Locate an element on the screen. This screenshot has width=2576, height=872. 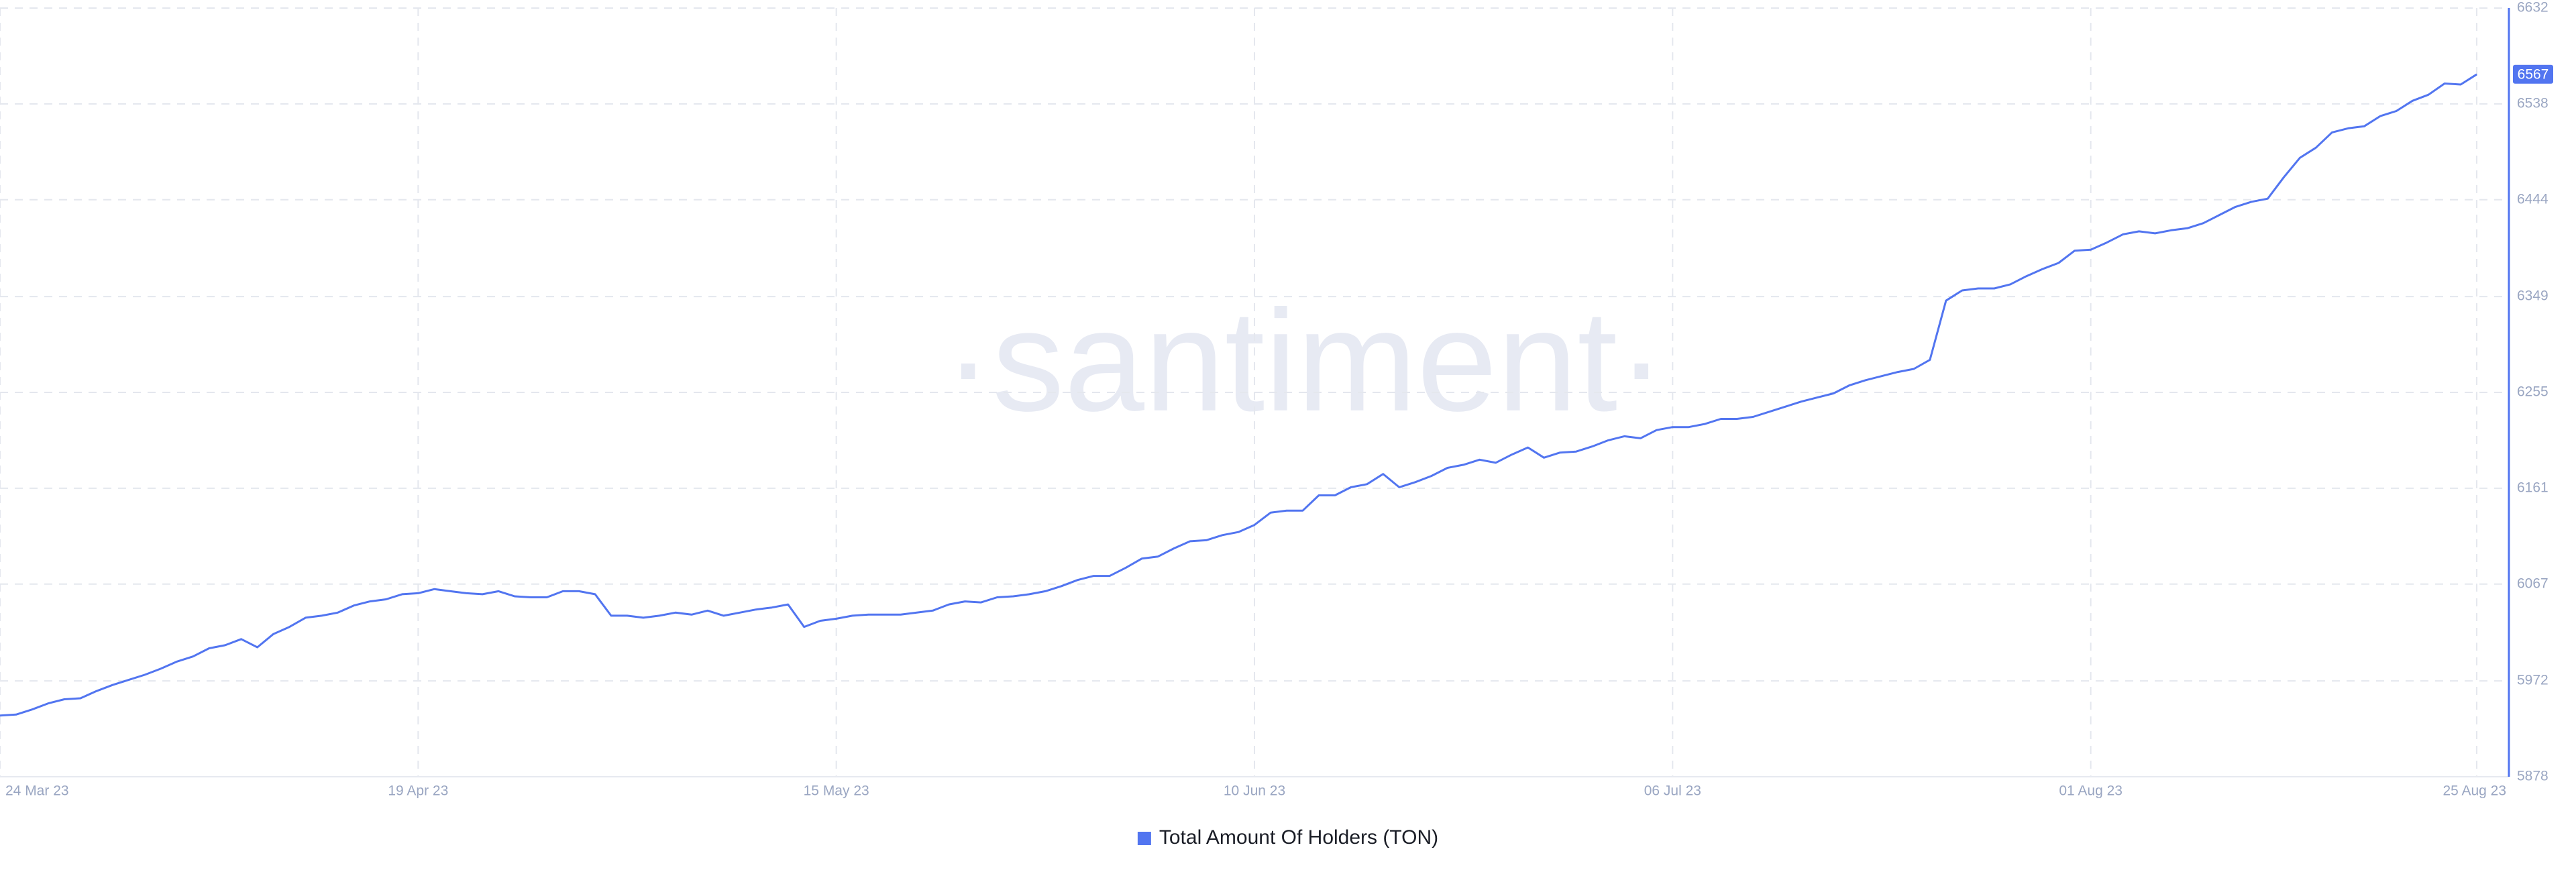
x-tick-label: 24 Mar 23 is located at coordinates (37, 791).